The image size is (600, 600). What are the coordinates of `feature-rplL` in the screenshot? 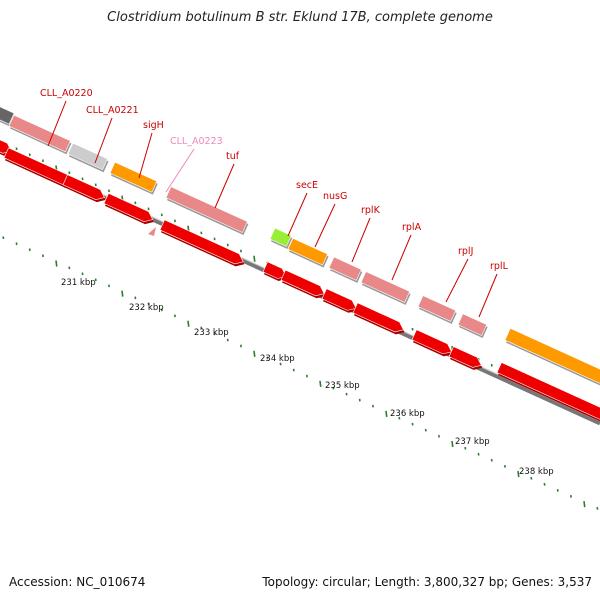 It's located at (472, 324).